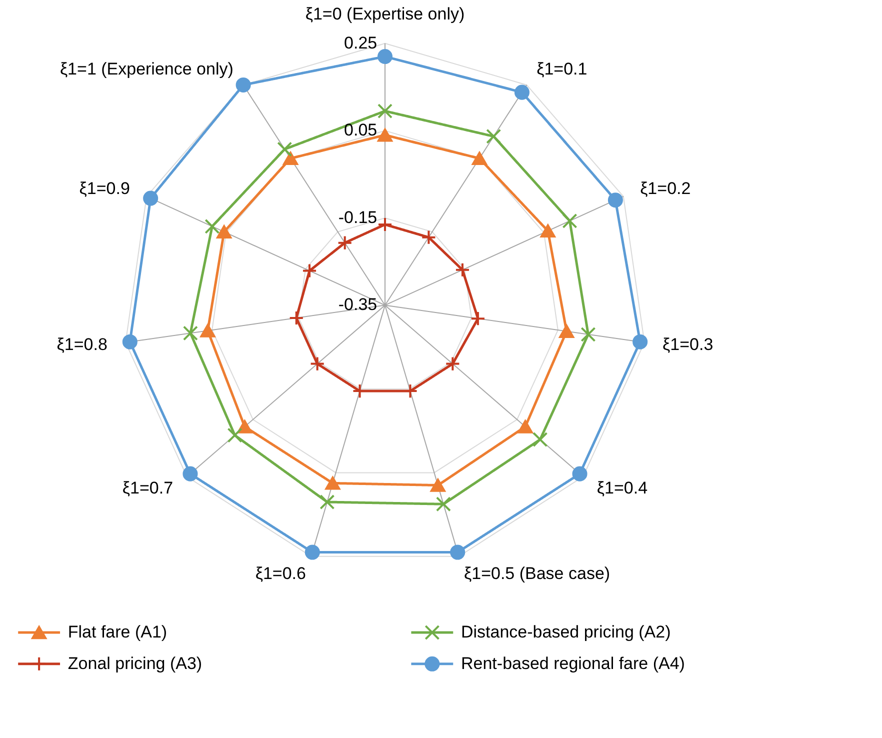 The width and height of the screenshot is (882, 738). Describe the element at coordinates (385, 14) in the screenshot. I see `spoke-label: ξ1=0 (Expertise only)` at that location.